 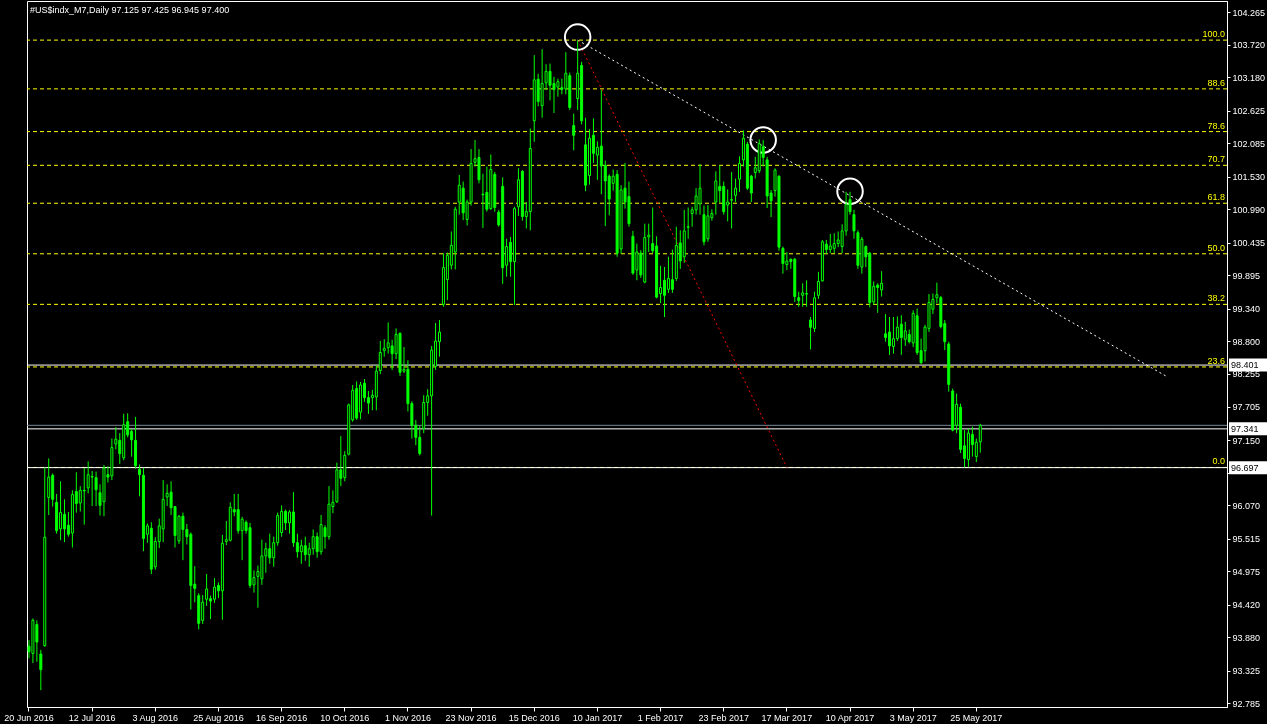 I want to click on x-tick-label: 25 May 2017, so click(x=976, y=717).